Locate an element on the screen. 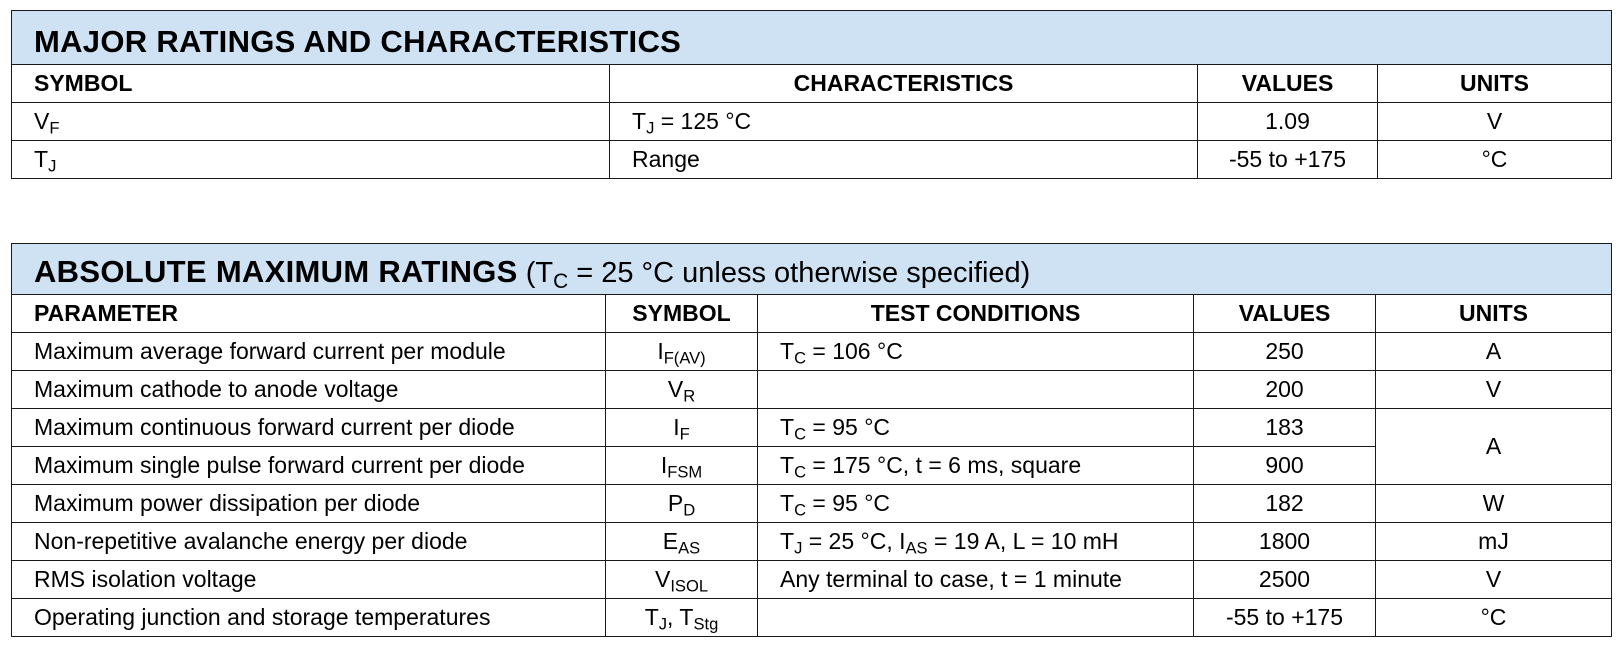 The width and height of the screenshot is (1622, 666). header-characteristics: CHARACTERISTICS is located at coordinates (903, 83).